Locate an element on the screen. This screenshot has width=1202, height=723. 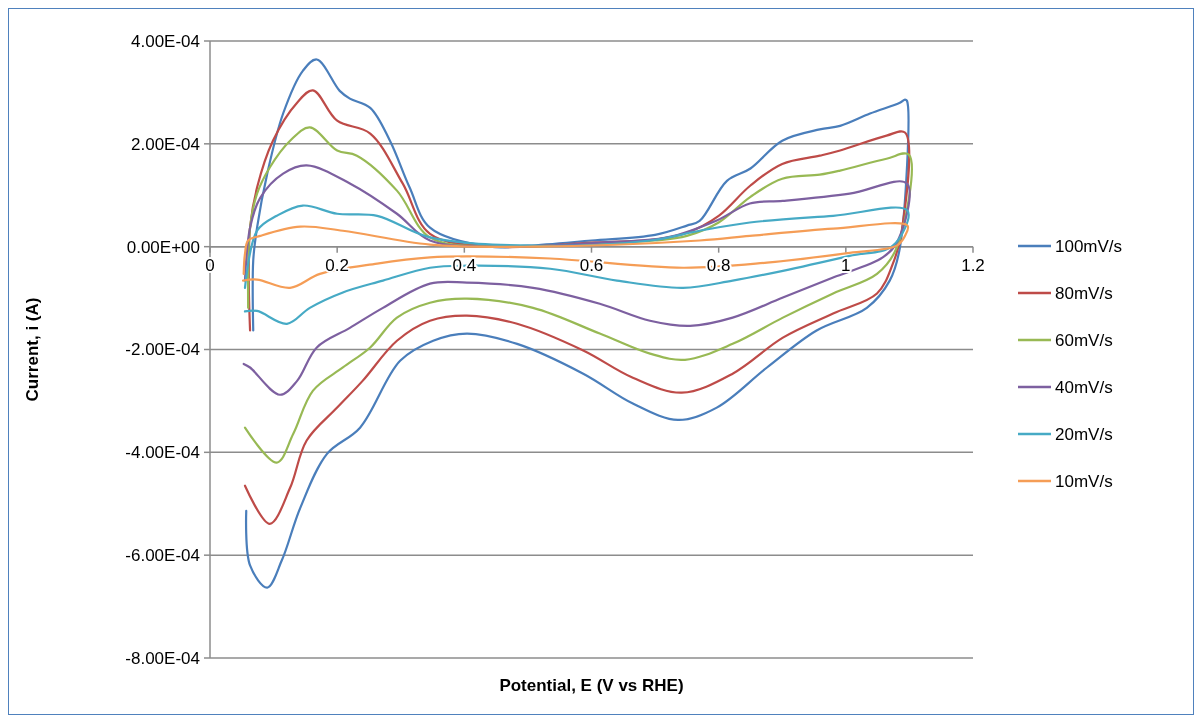
legend-label: 10mV/s is located at coordinates (1084, 481).